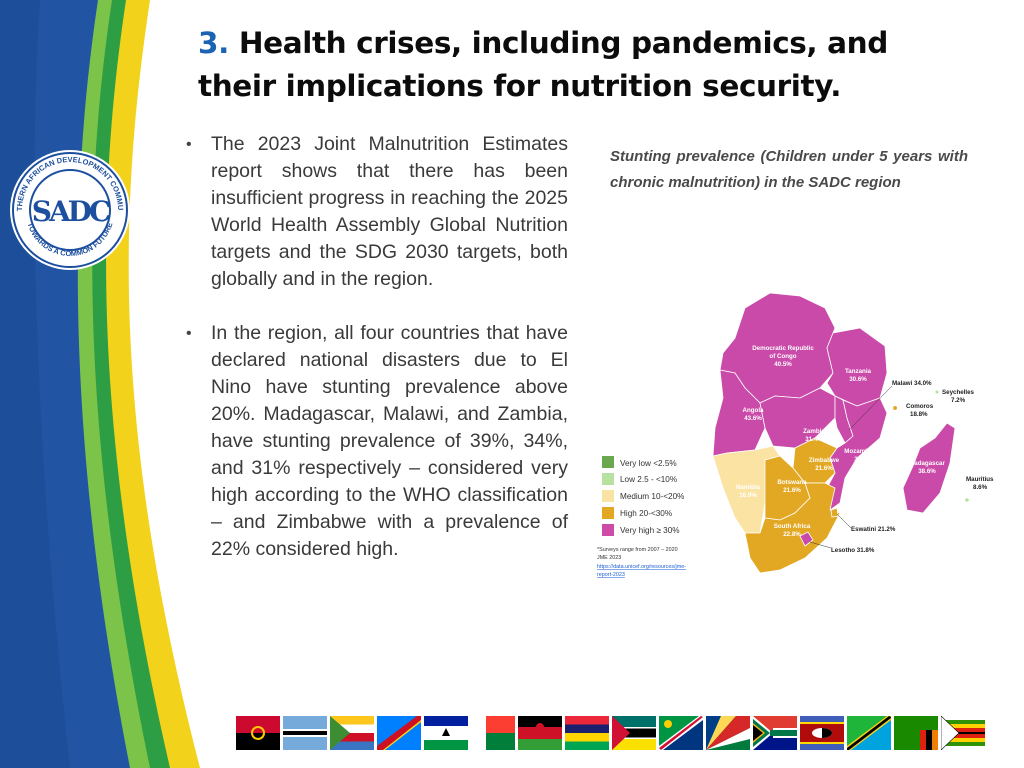 This screenshot has height=768, width=1024. I want to click on callout-line-lesotho, so click(820, 545).